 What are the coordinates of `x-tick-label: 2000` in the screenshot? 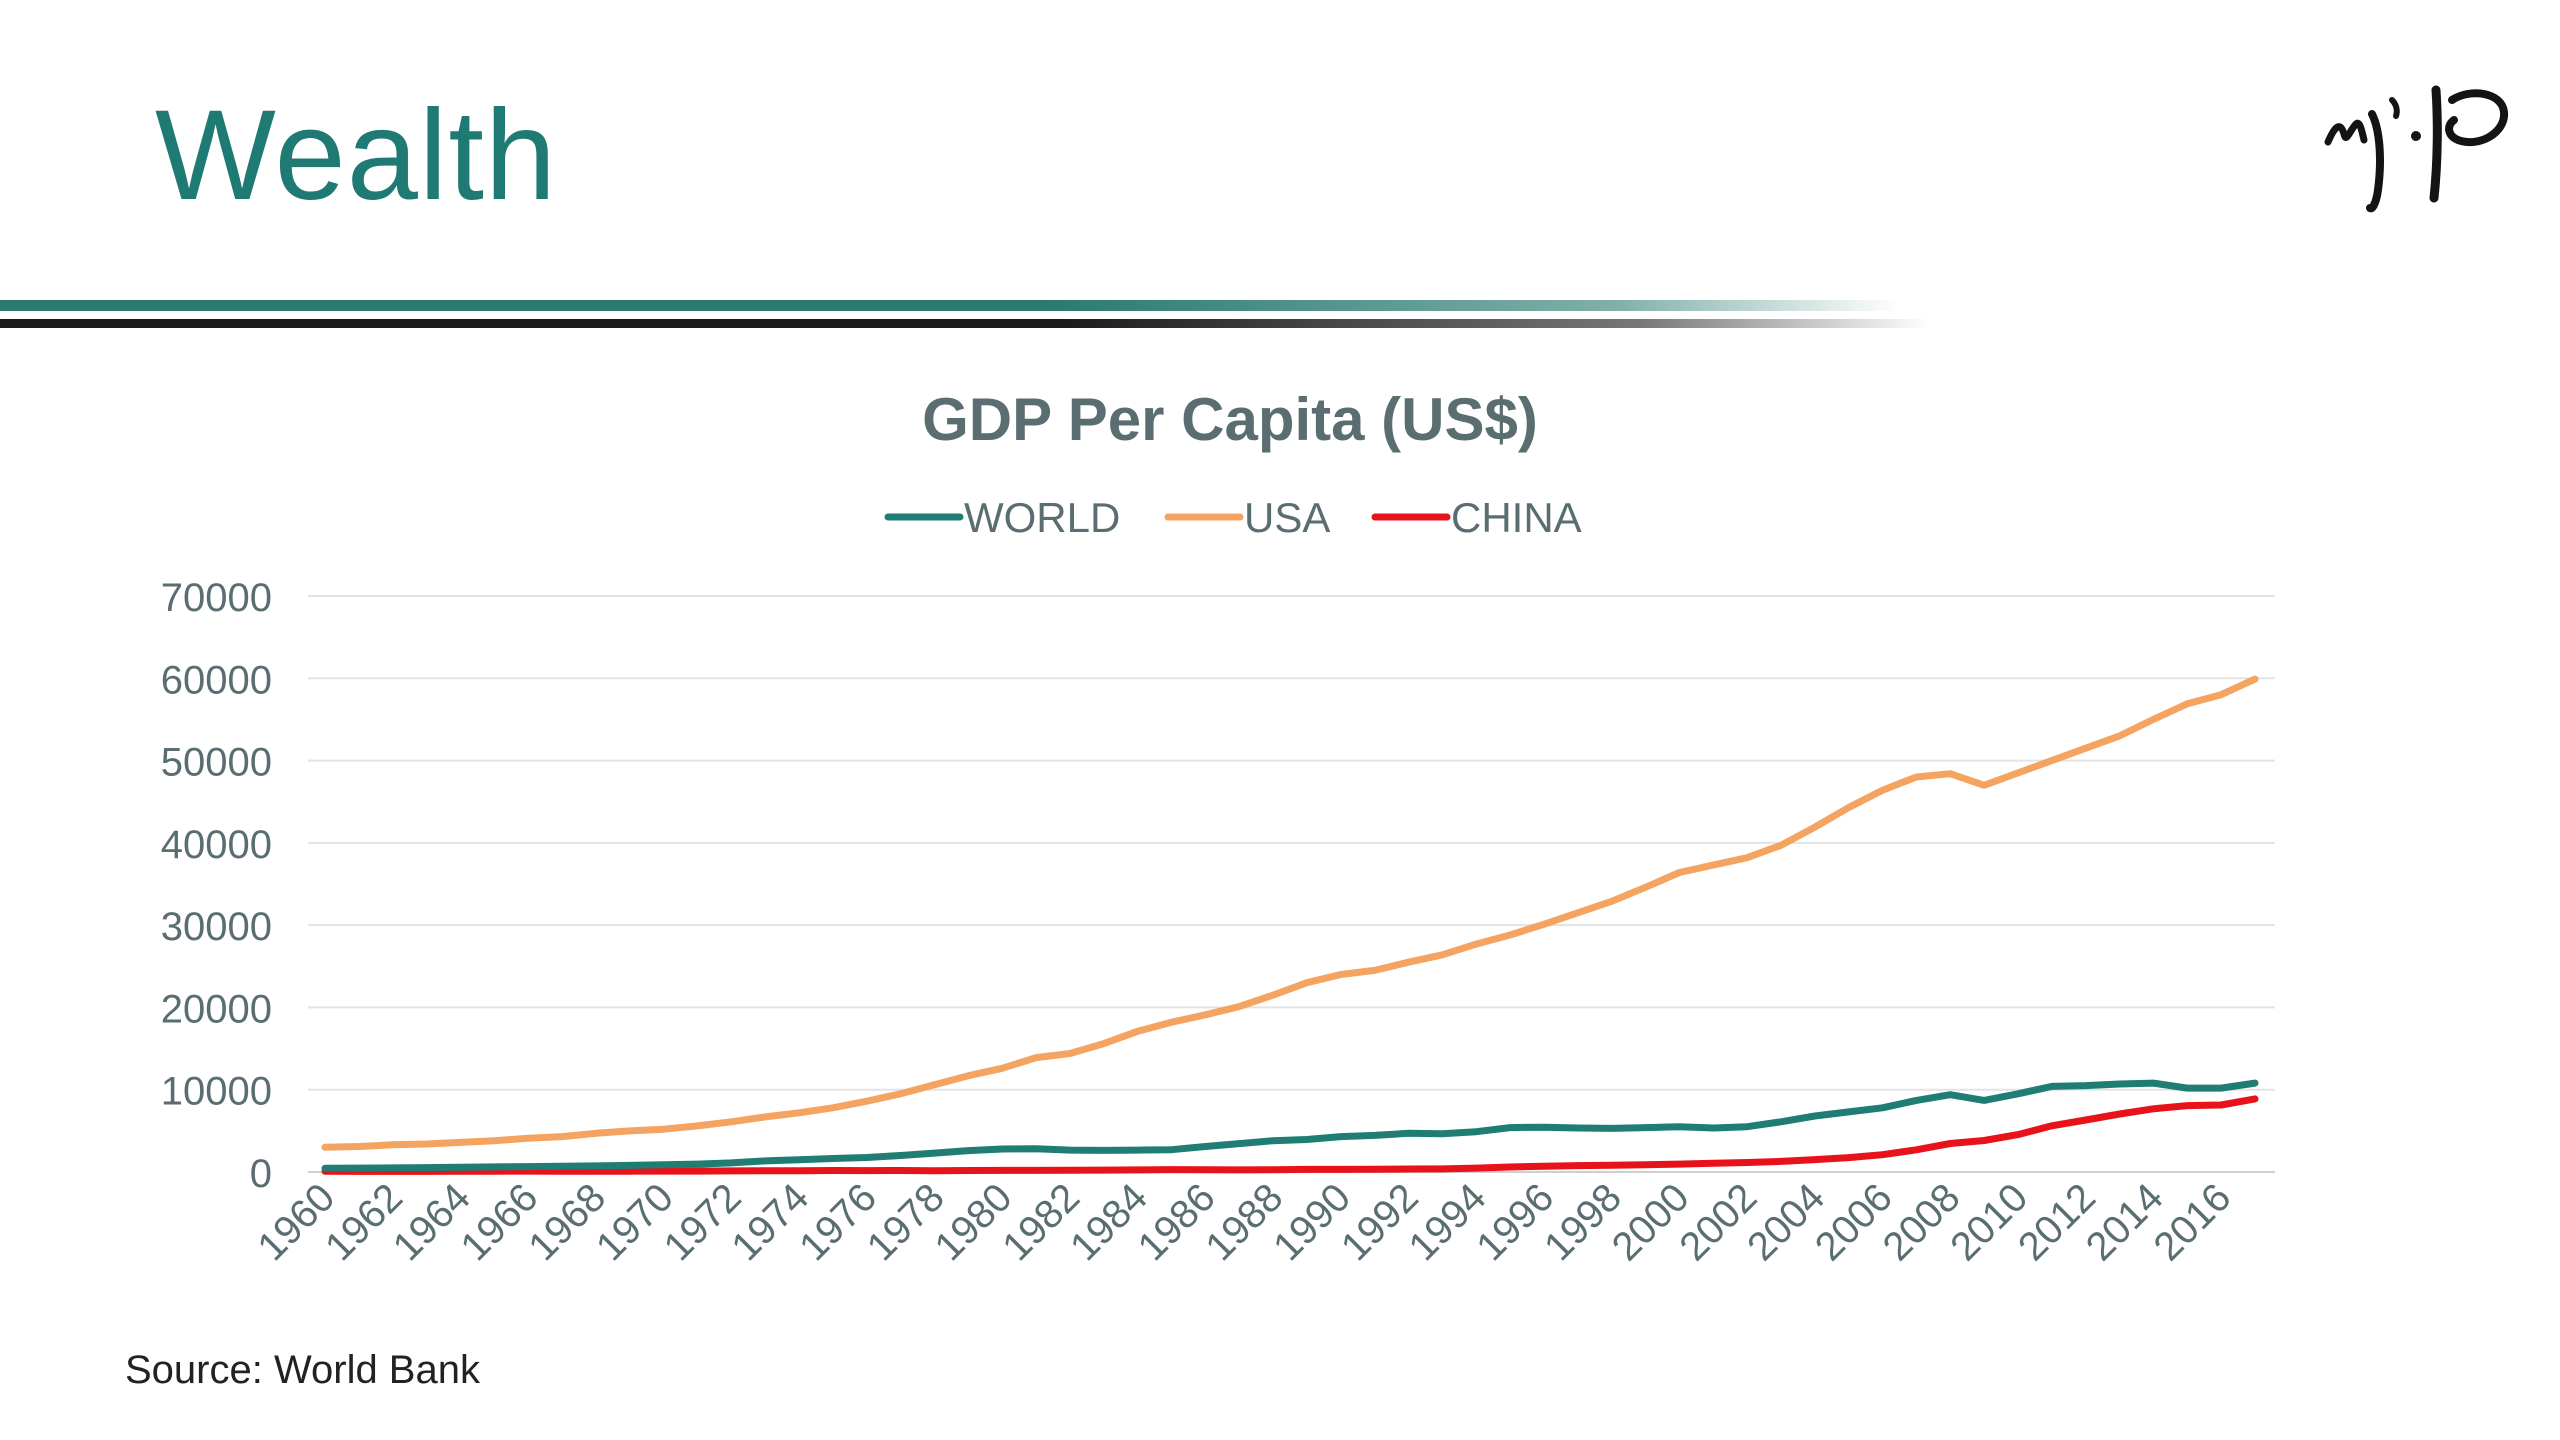 It's located at (1651, 1222).